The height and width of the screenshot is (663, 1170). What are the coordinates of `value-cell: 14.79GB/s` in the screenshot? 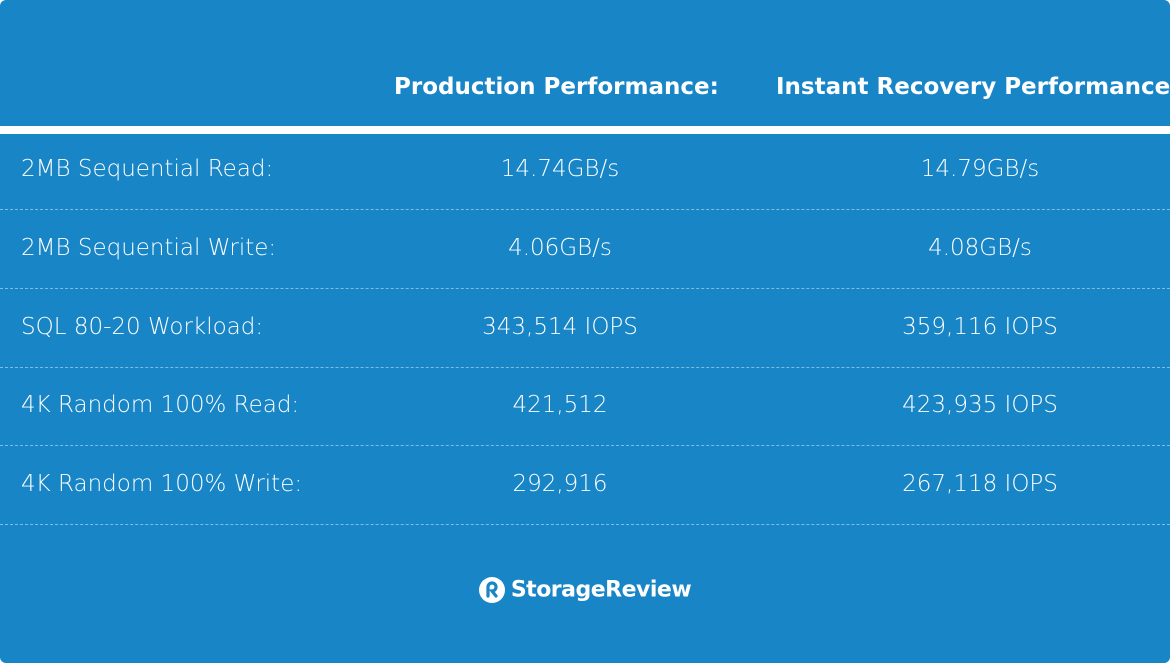 It's located at (980, 169).